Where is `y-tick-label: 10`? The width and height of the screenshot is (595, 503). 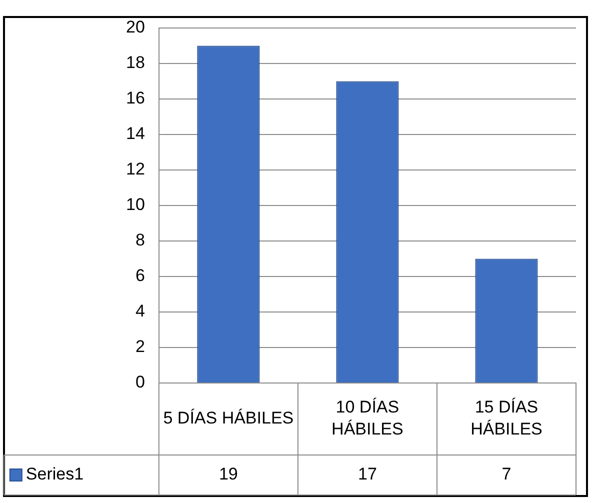 y-tick-label: 10 is located at coordinates (135, 204).